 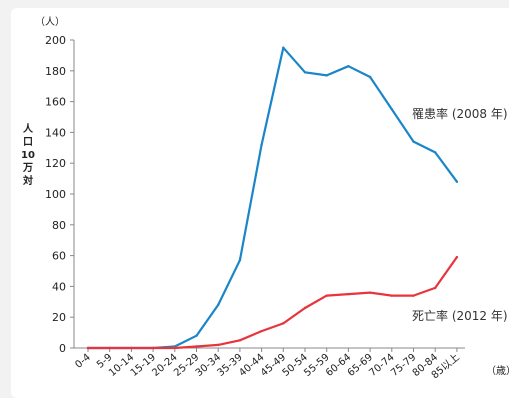 I want to click on y-tick-label: 140, so click(x=55, y=132).